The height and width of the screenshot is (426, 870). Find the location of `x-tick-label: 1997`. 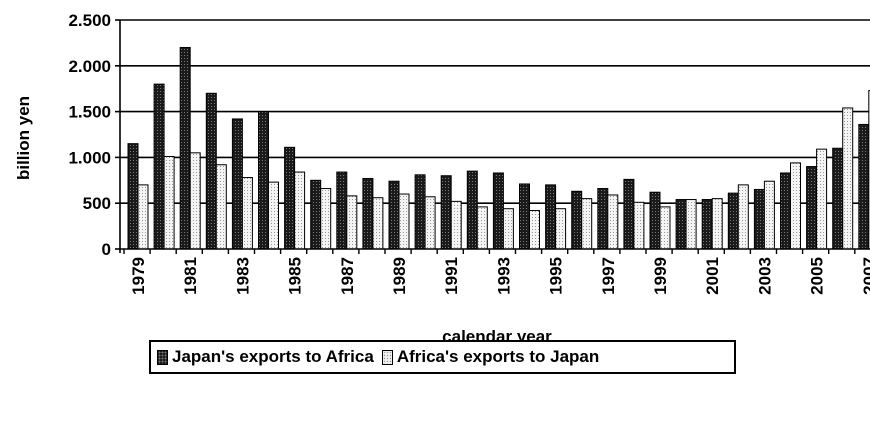

x-tick-label: 1997 is located at coordinates (608, 276).